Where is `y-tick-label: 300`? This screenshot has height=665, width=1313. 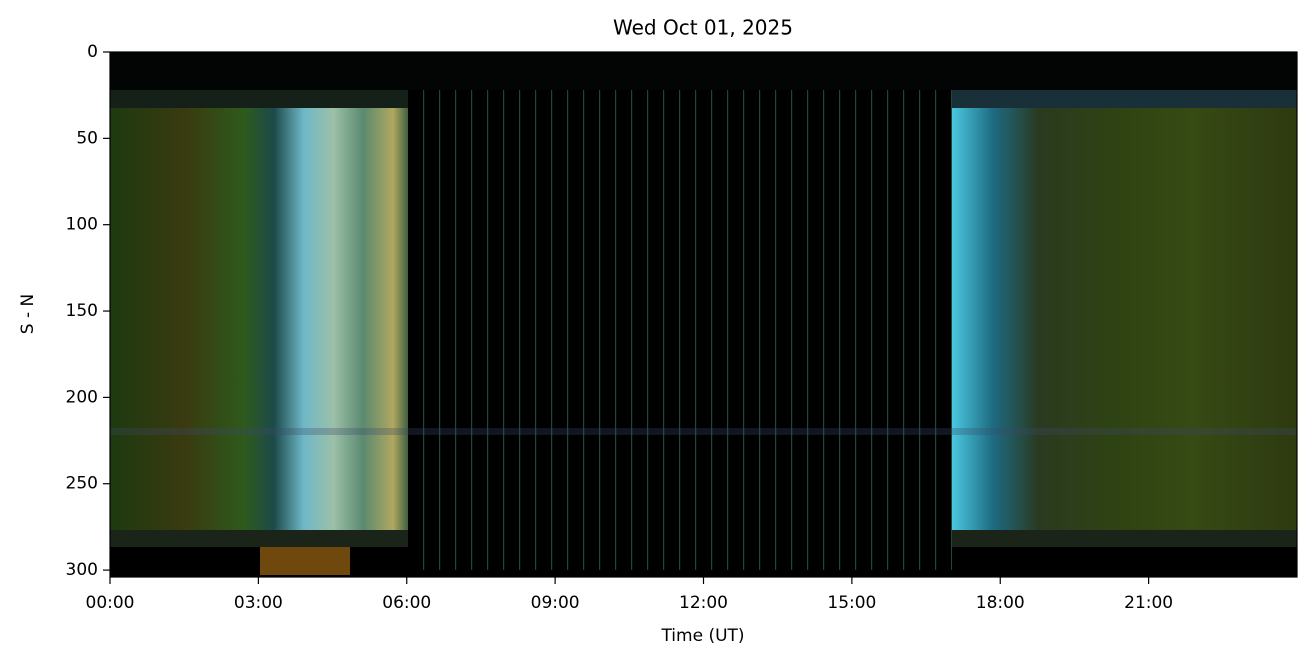
y-tick-label: 300 is located at coordinates (82, 570).